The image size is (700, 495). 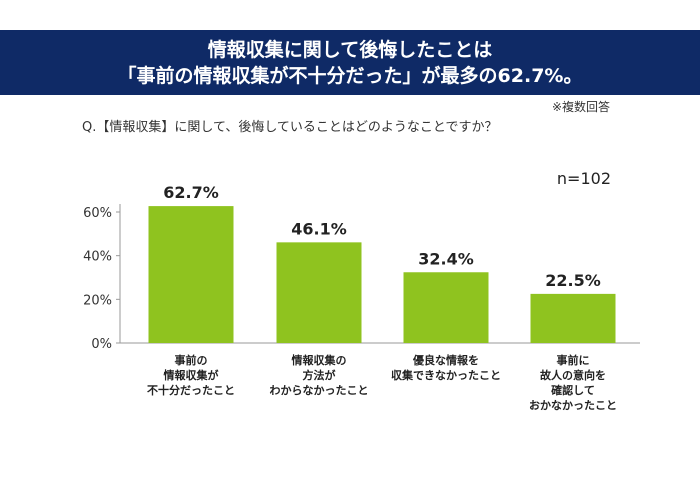 What do you see at coordinates (573, 405) in the screenshot?
I see `category-label-line: おかなかったこと` at bounding box center [573, 405].